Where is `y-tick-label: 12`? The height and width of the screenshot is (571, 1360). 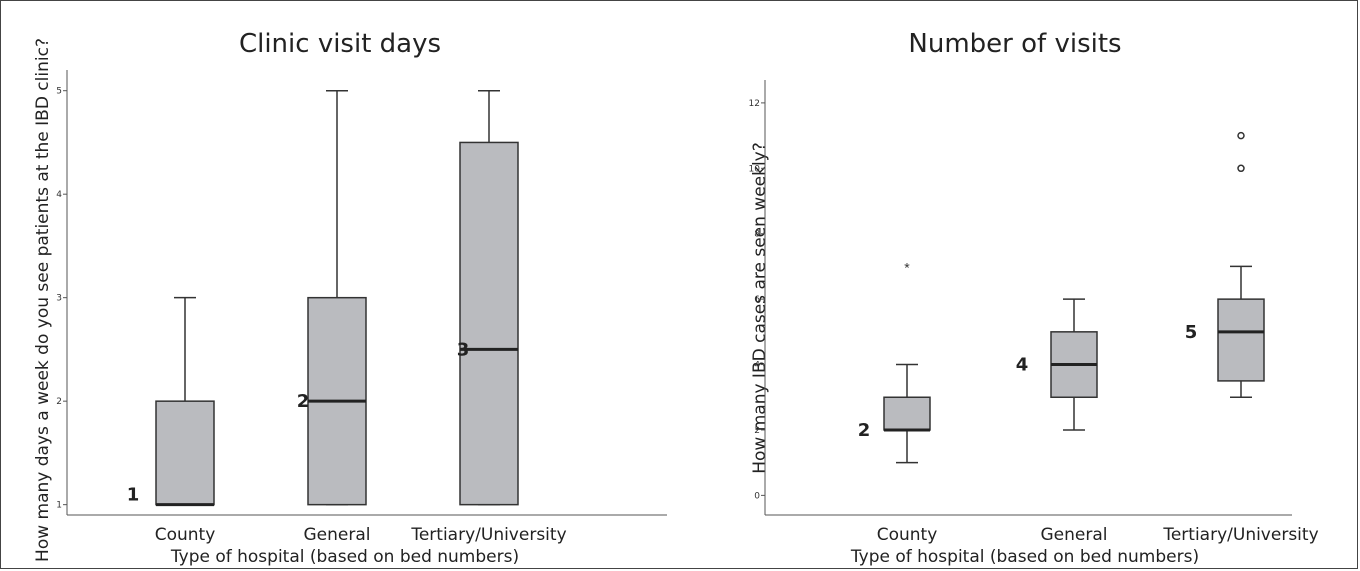 y-tick-label: 12 is located at coordinates (754, 104).